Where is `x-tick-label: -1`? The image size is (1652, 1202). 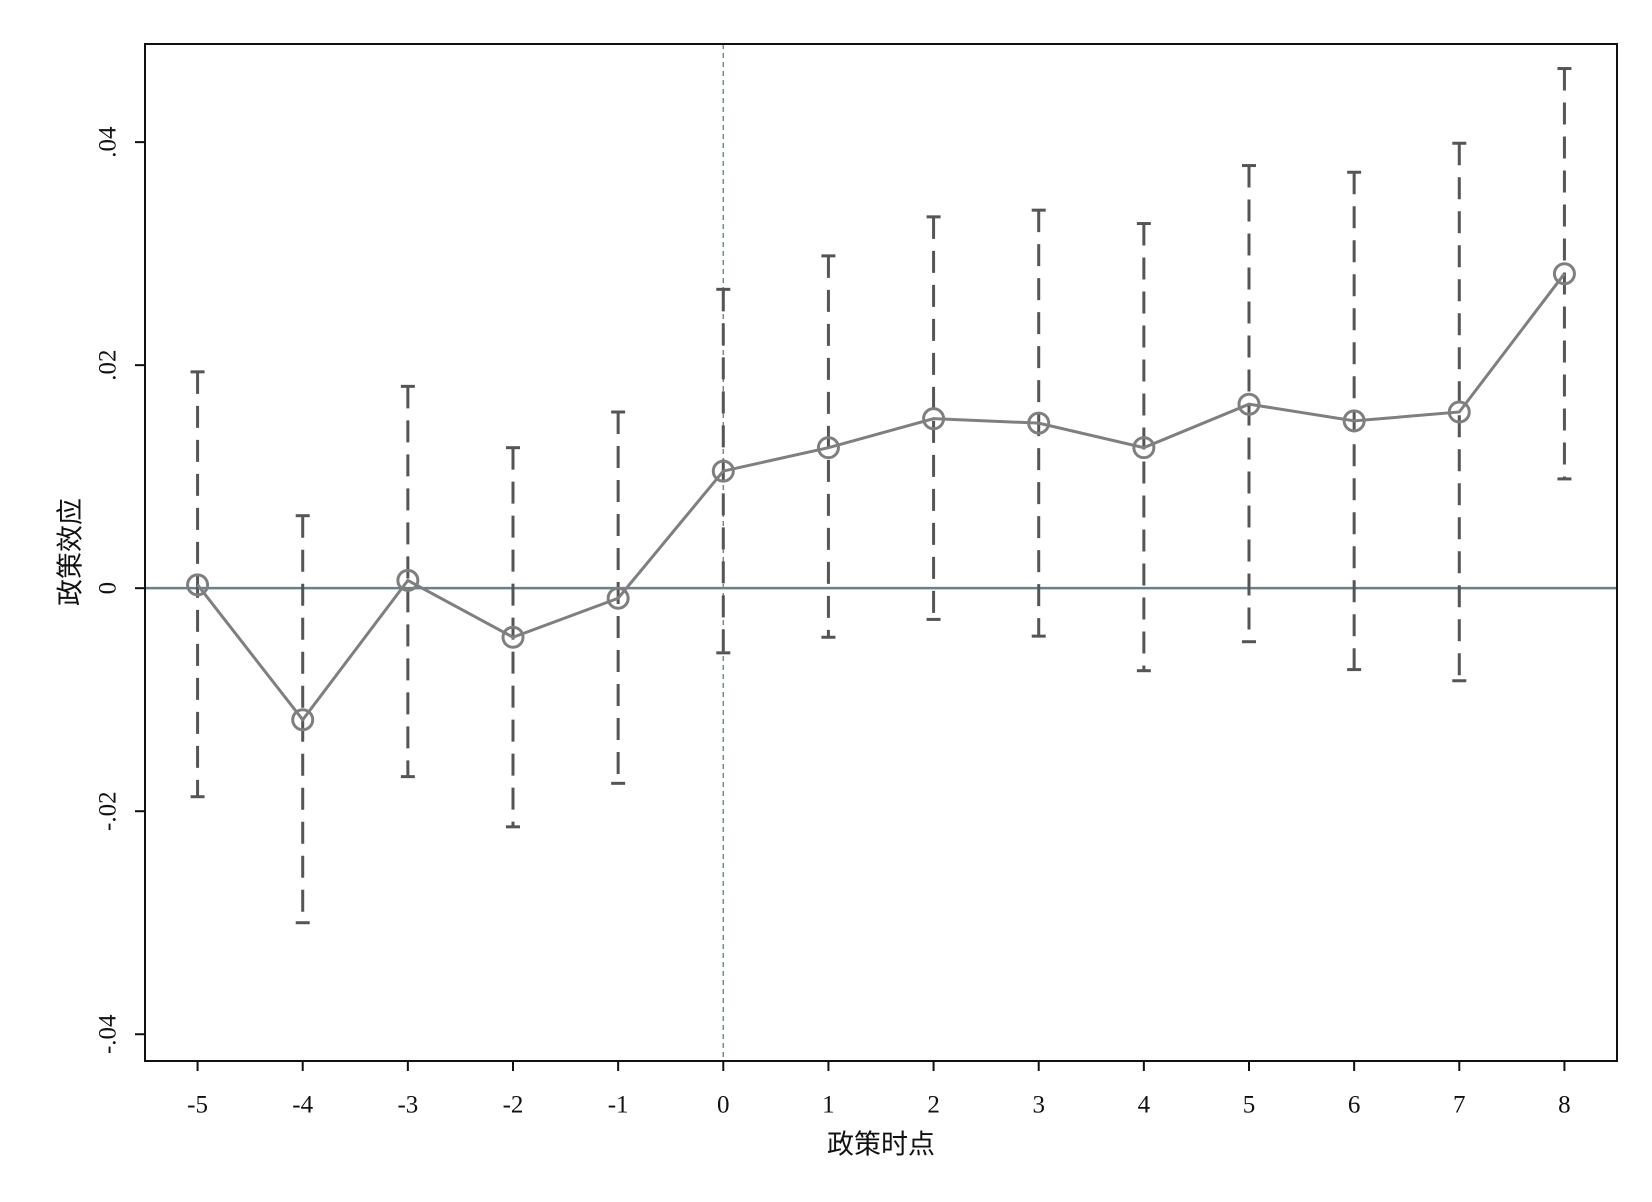
x-tick-label: -1 is located at coordinates (618, 1105).